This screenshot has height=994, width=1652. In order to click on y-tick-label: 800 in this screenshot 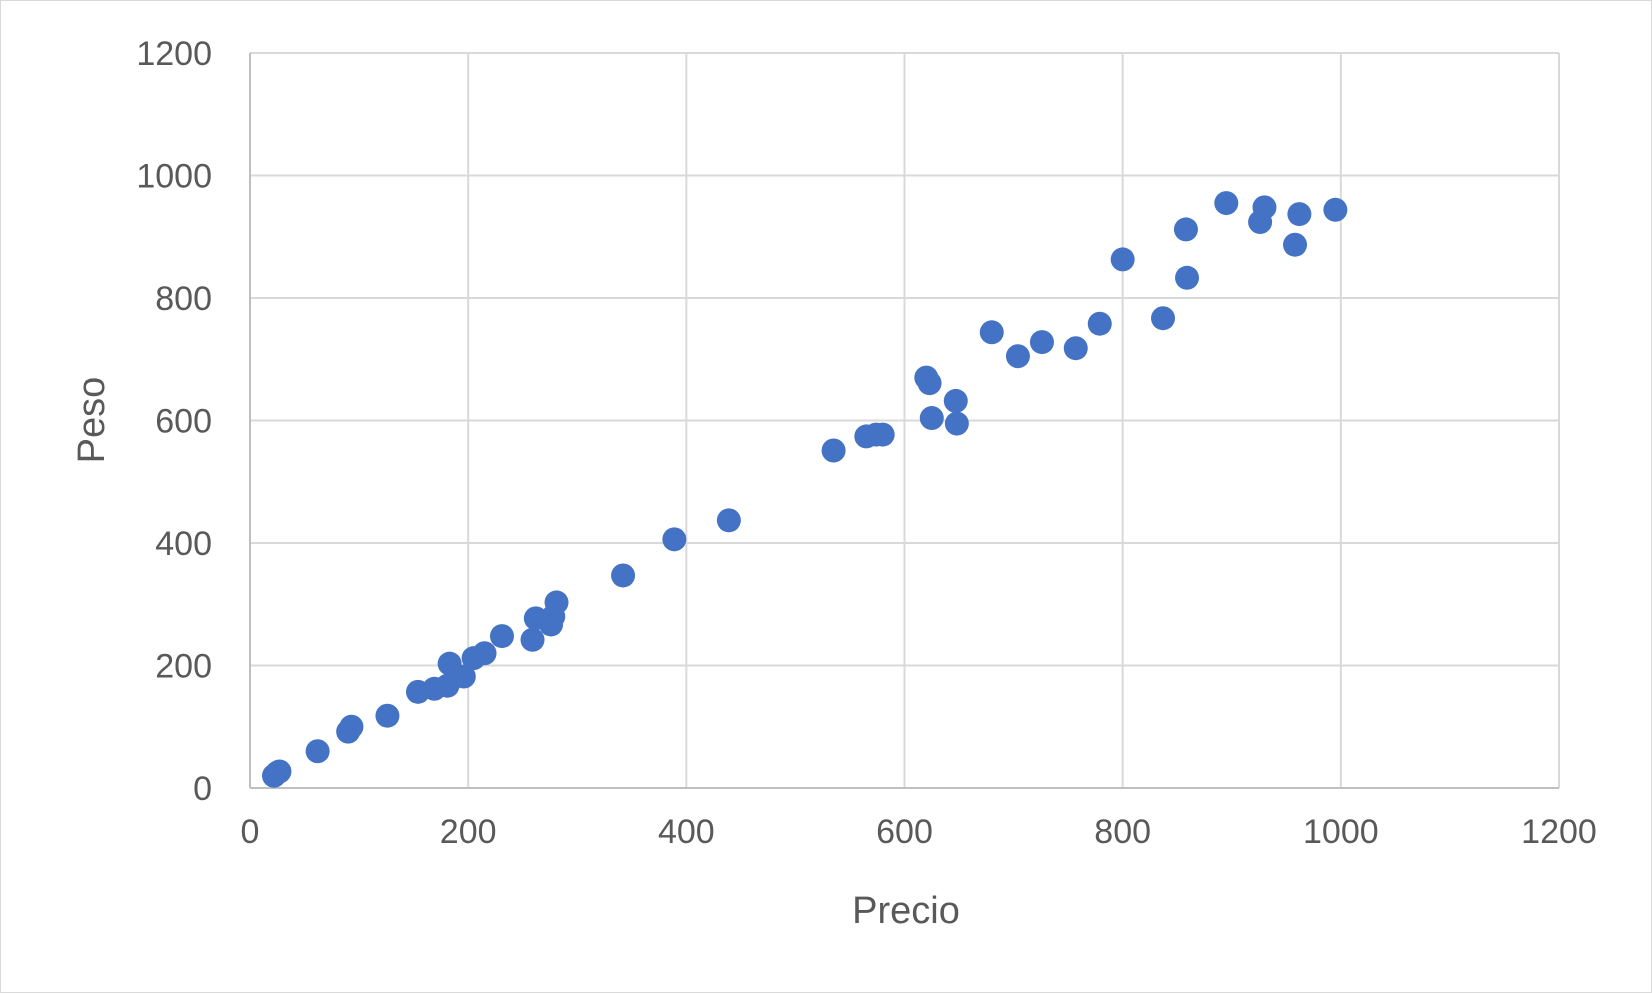, I will do `click(183, 299)`.